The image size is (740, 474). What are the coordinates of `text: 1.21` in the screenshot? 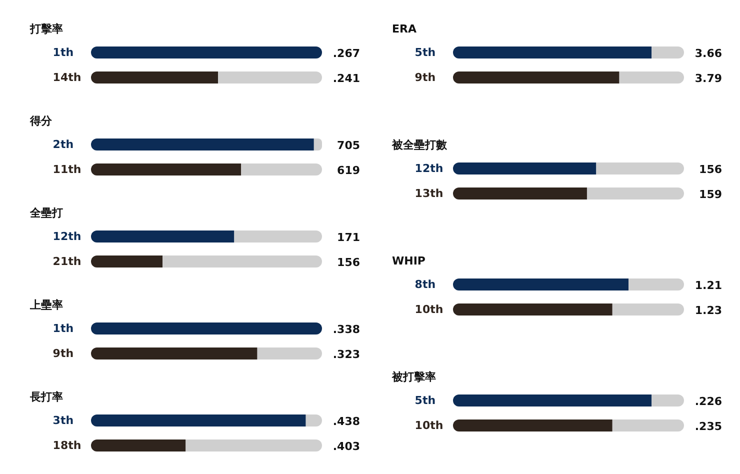 It's located at (708, 285).